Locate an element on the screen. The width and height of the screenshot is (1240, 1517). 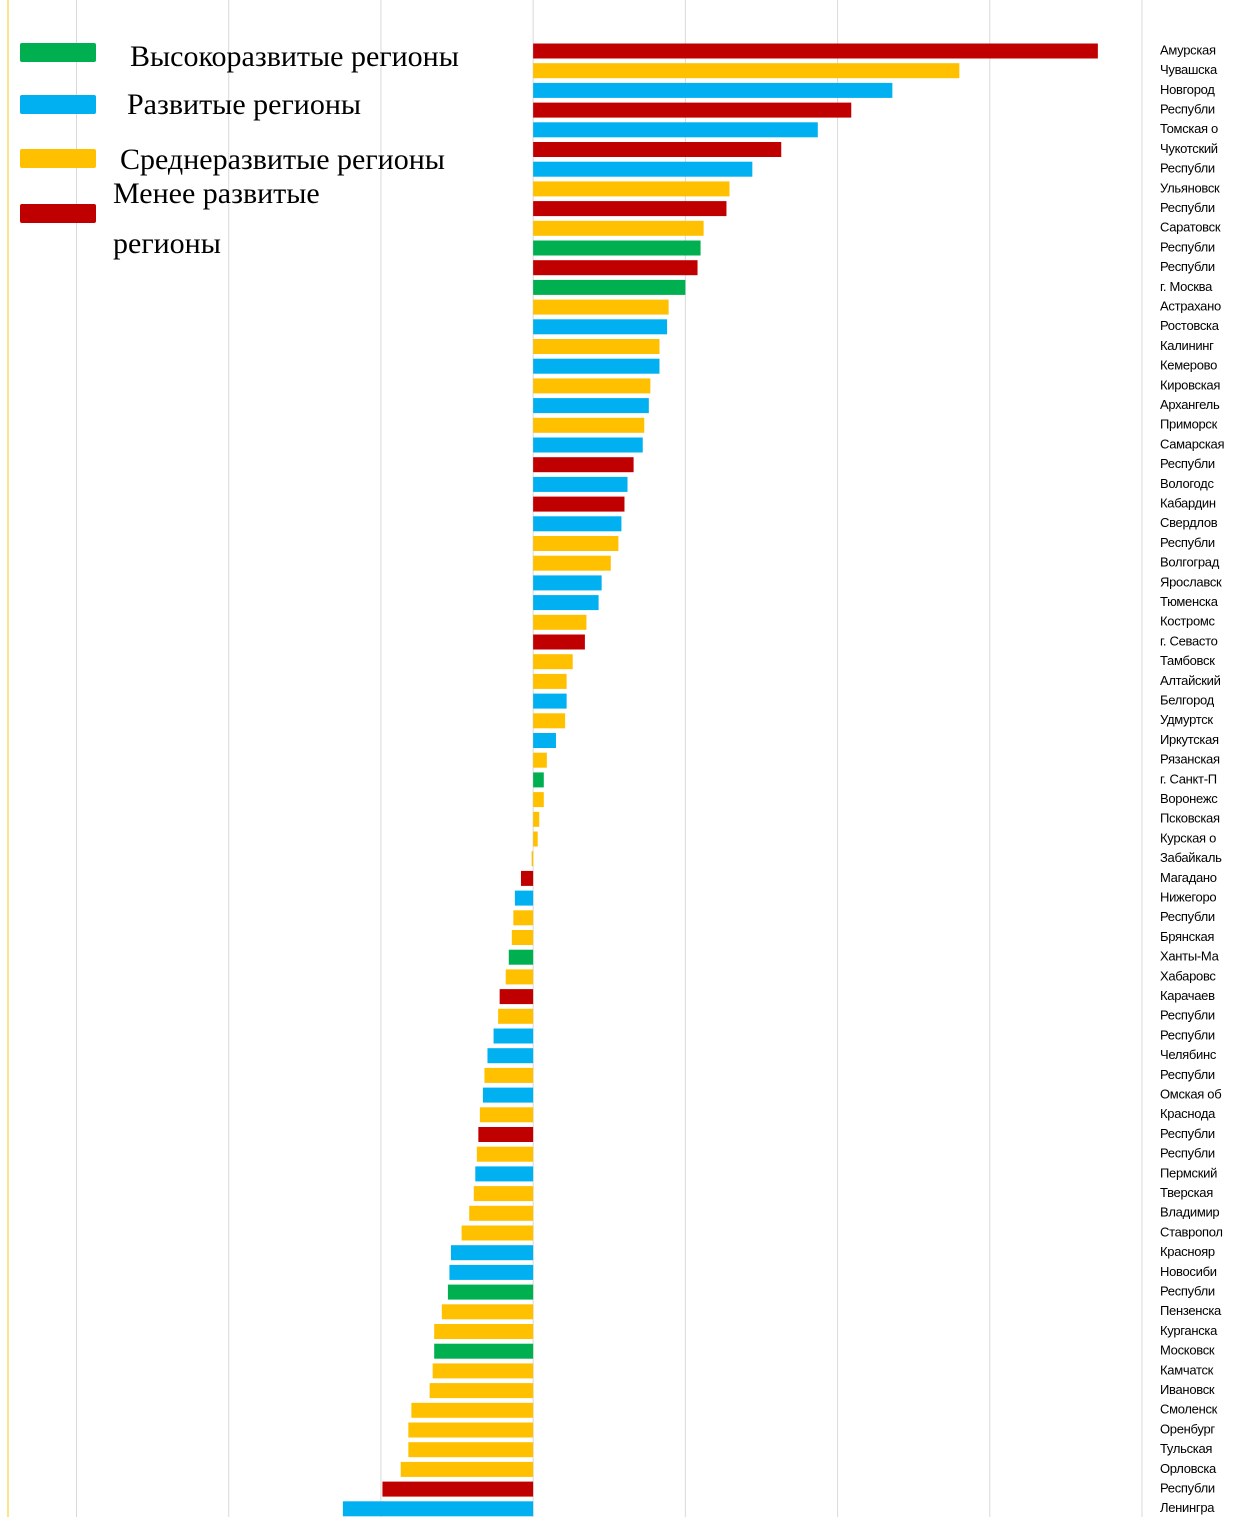
category-label: Кировская is located at coordinates (1190, 384).